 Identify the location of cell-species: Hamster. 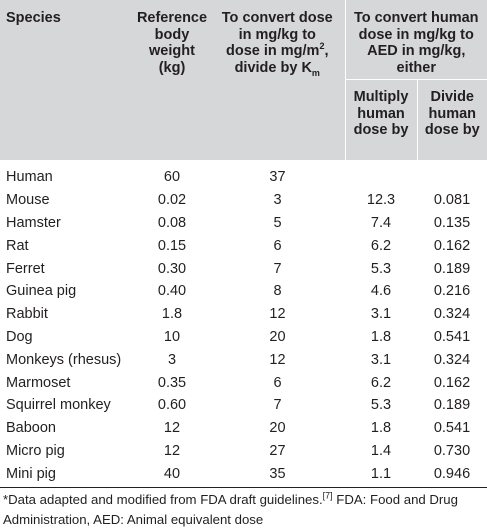
(33, 222).